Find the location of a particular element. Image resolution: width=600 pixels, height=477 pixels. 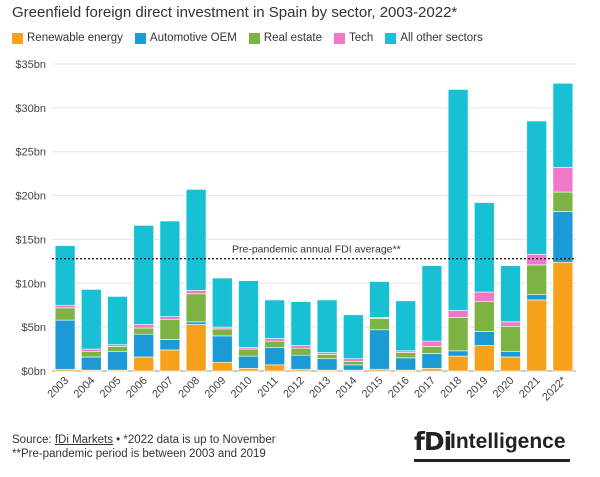

x-tick-label: 2007 is located at coordinates (163, 388).